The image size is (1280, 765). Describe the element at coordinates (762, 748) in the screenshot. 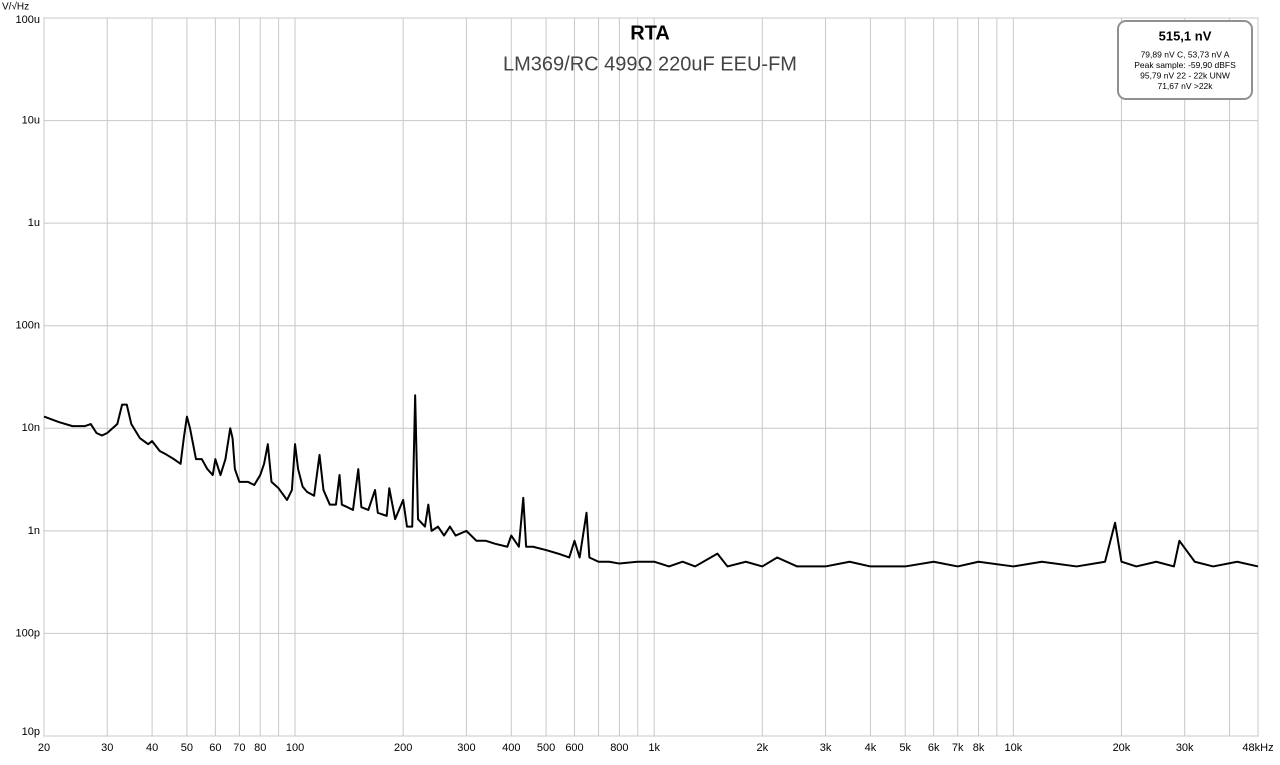

I see `x-tick-label: 2k` at that location.